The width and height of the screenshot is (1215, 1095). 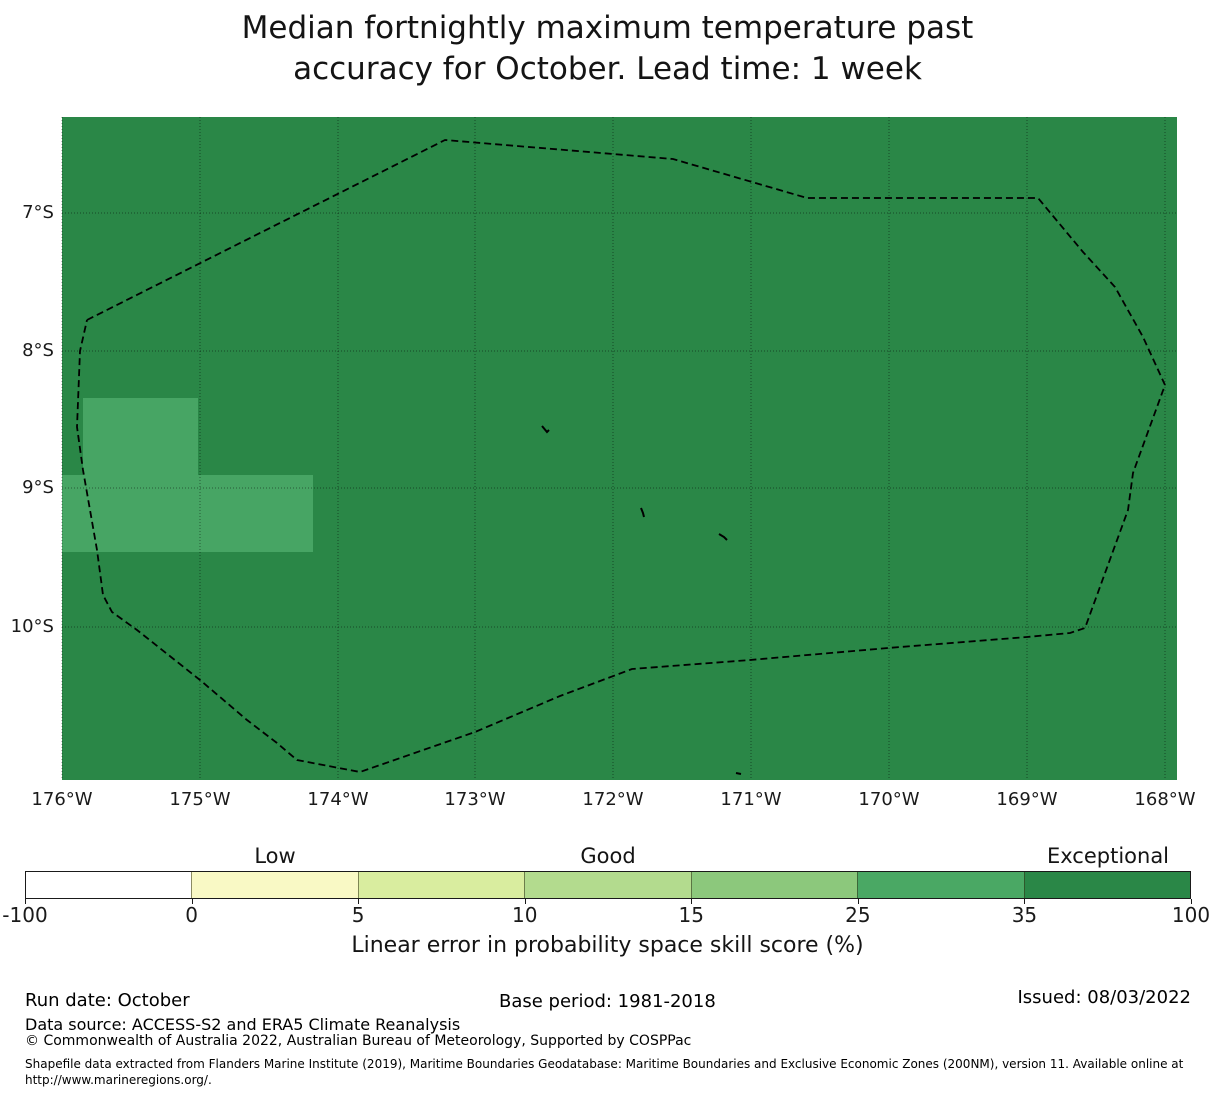 What do you see at coordinates (475, 799) in the screenshot?
I see `x-tick-label: 173°W` at bounding box center [475, 799].